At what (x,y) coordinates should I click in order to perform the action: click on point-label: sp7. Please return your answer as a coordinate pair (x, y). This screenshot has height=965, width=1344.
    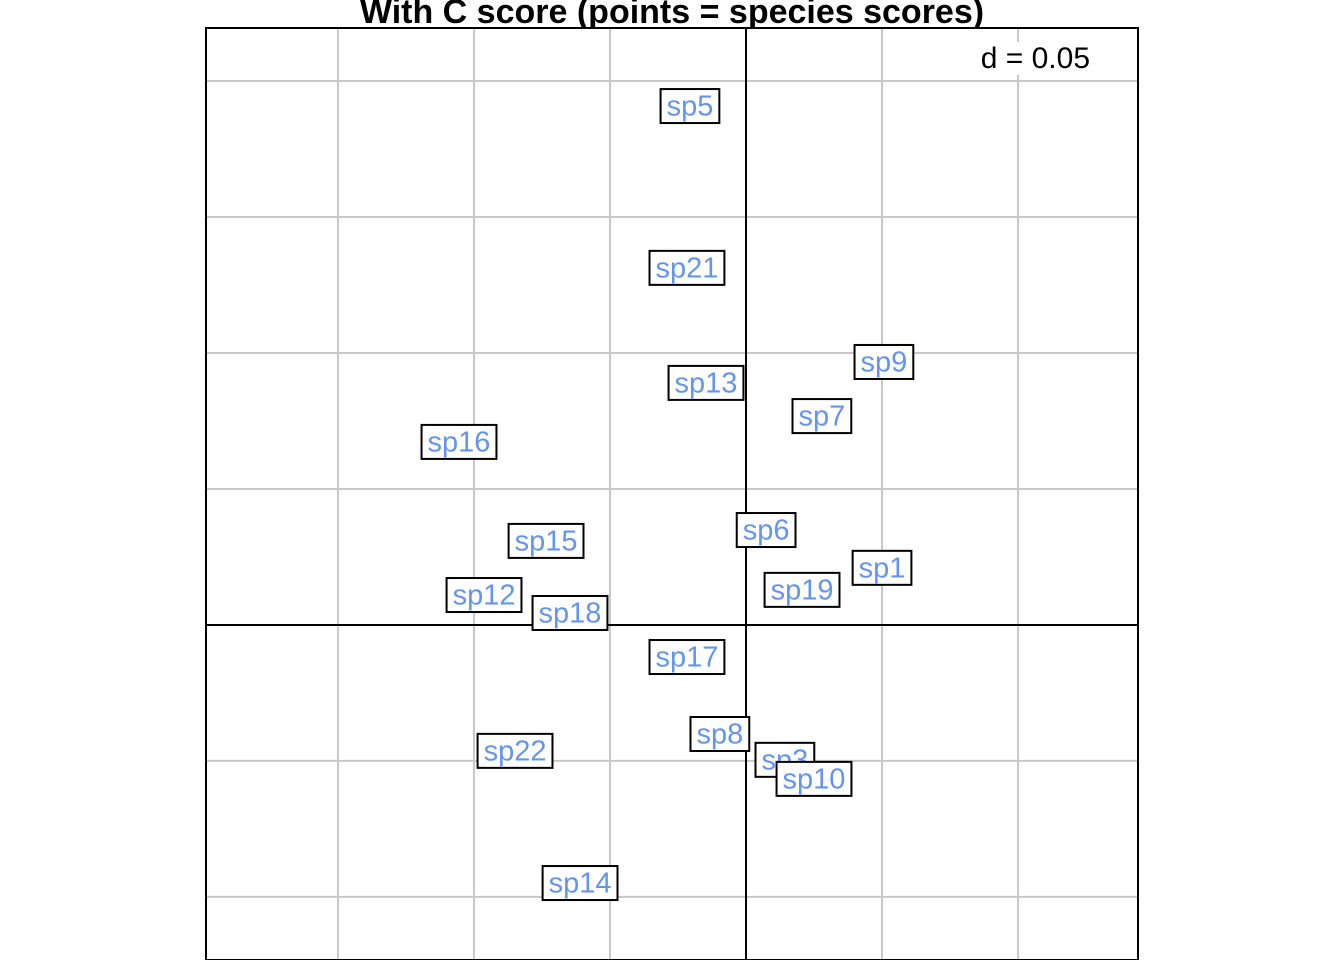
    Looking at the image, I should click on (822, 417).